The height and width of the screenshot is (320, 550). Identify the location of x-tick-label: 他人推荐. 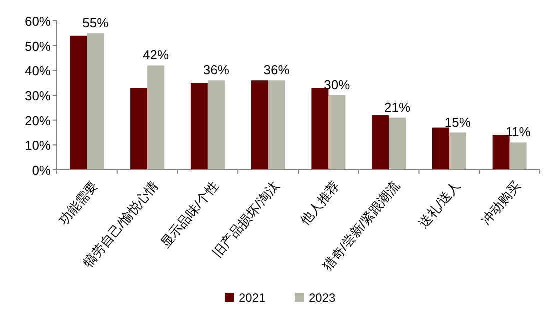
(319, 203).